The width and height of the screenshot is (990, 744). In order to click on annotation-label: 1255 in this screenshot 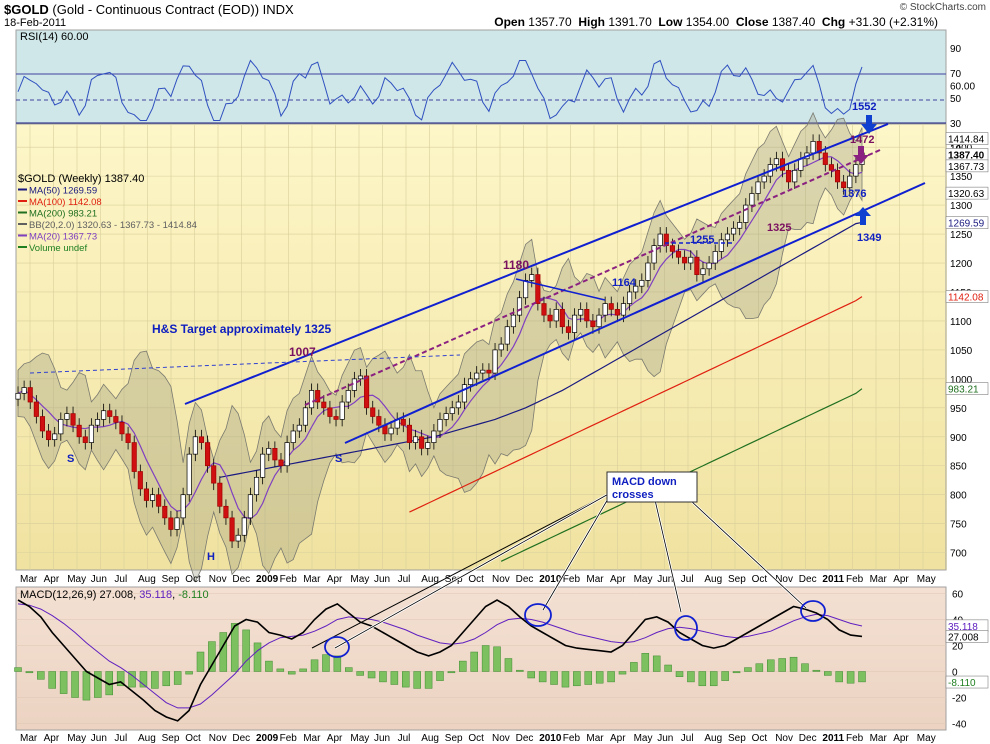, I will do `click(702, 240)`.